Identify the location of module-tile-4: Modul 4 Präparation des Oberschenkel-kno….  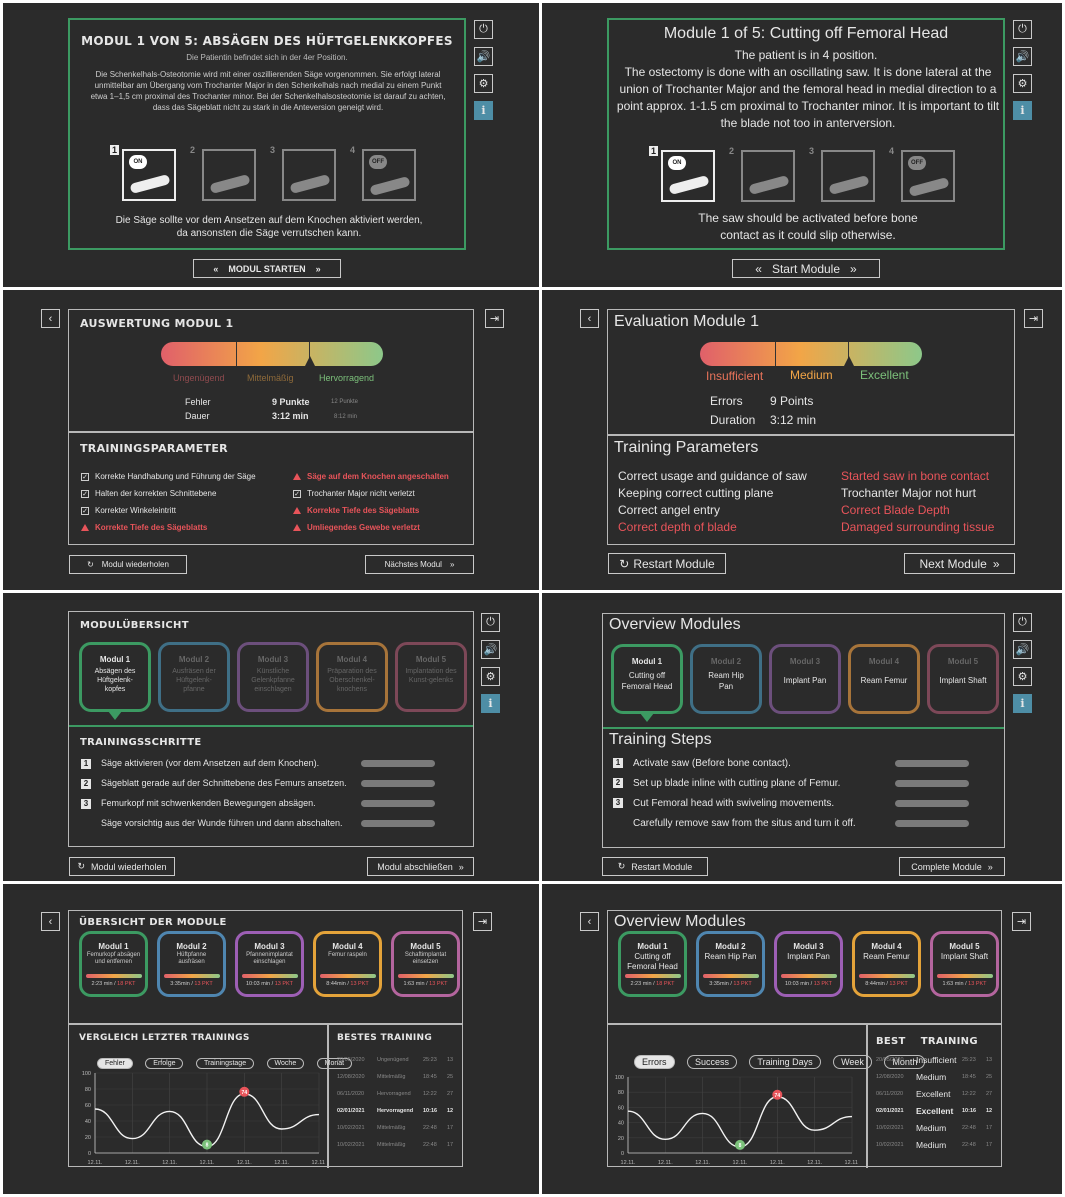
(352, 677).